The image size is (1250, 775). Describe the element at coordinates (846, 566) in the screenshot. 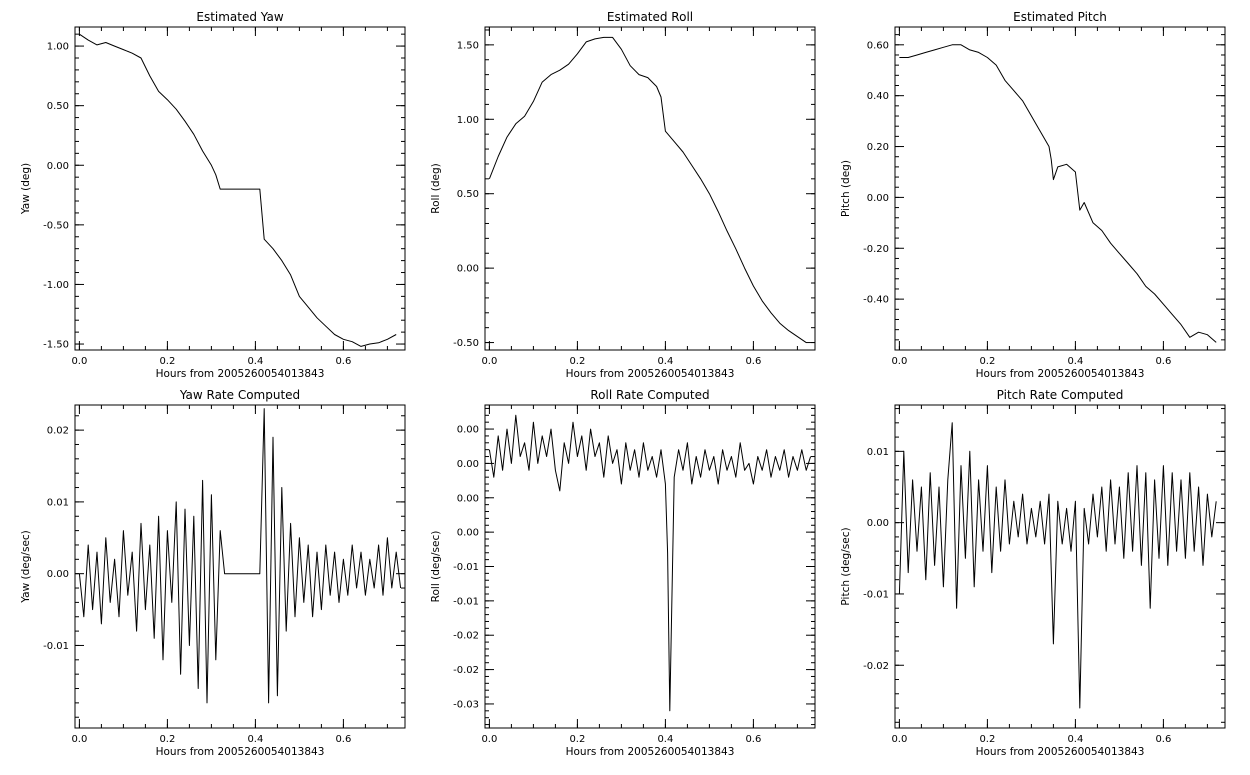

I see `y-axis-label: Pitch (deg/sec)` at that location.